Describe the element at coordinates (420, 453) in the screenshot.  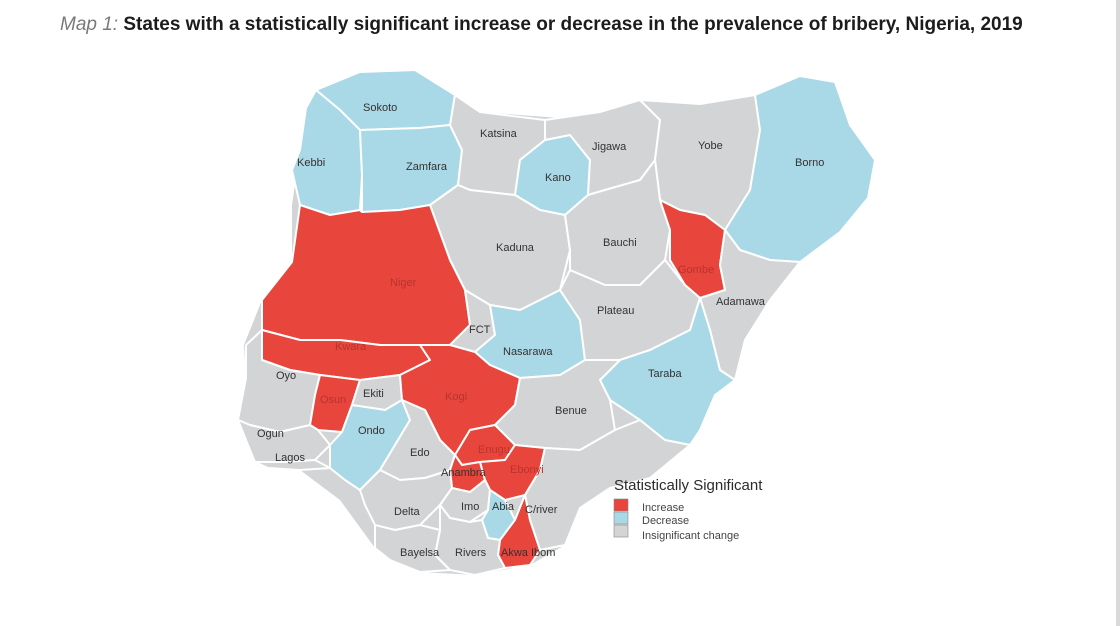
I see `label-edo: Edo` at that location.